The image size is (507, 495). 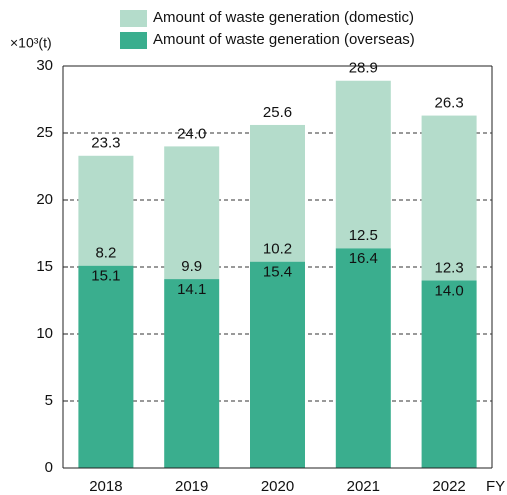 I want to click on value-label: 14.1, so click(x=191, y=289).